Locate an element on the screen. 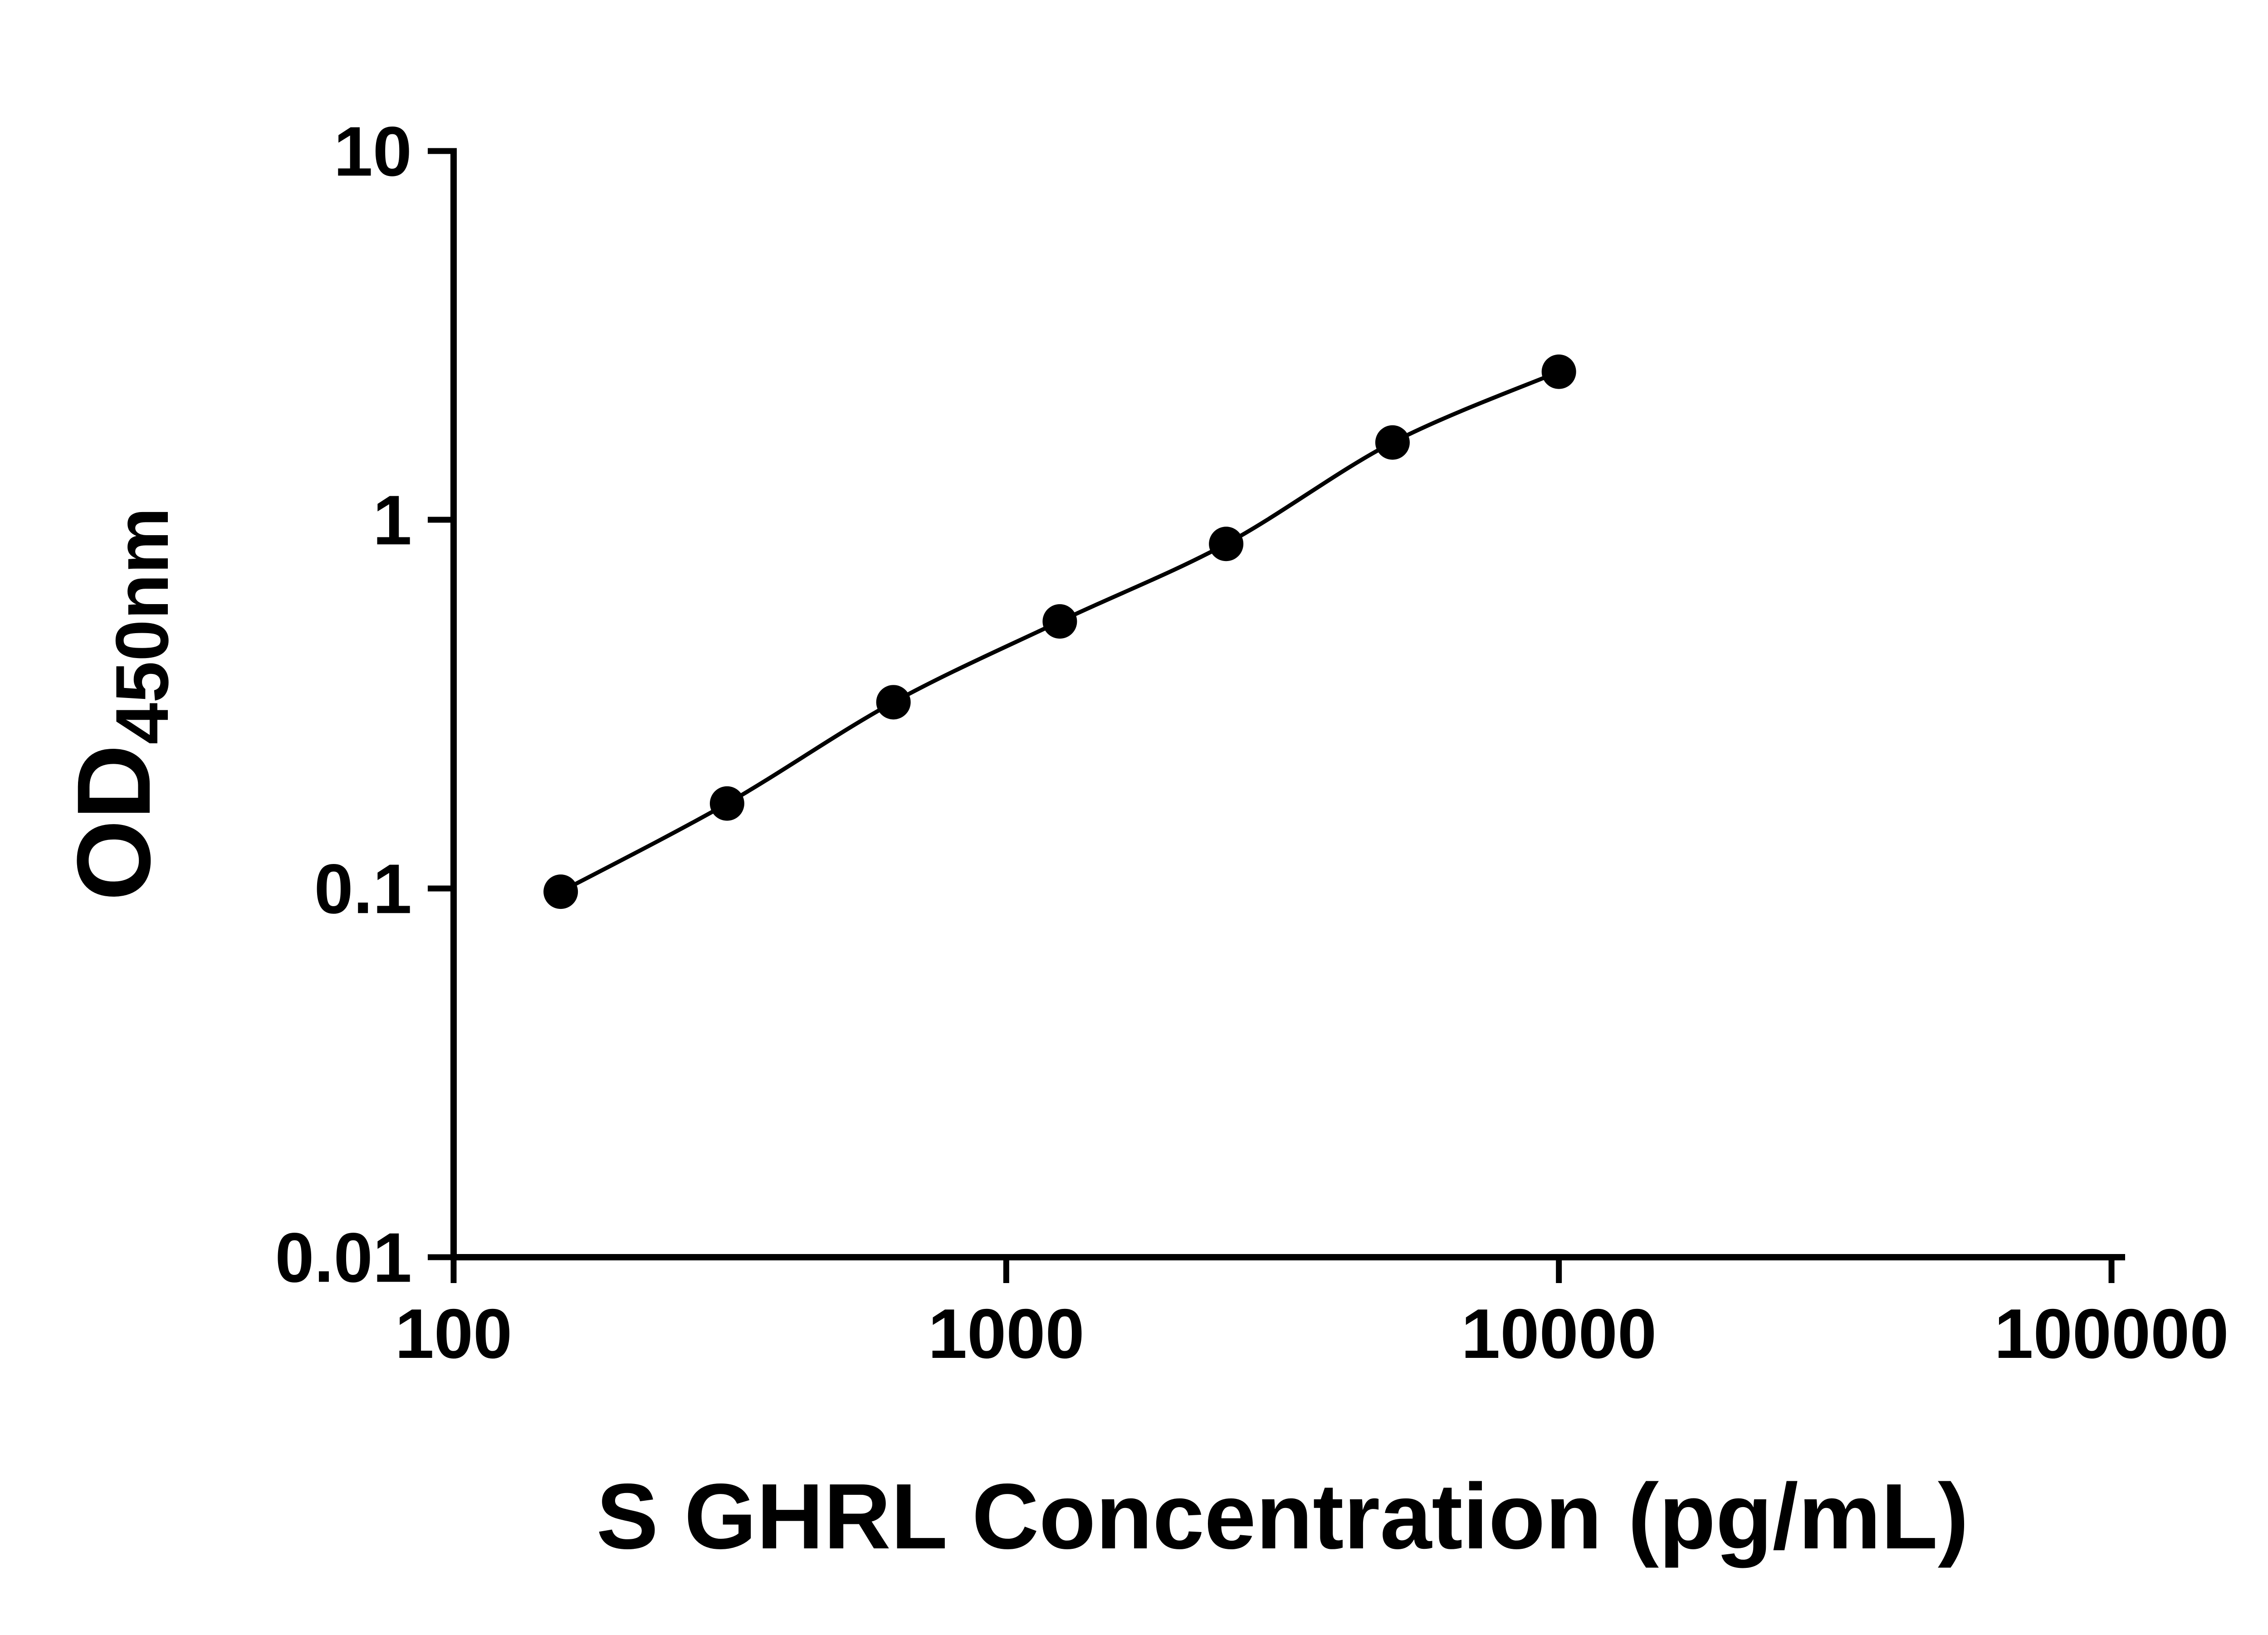 The image size is (2268, 1635). x-tick-label: 100000 is located at coordinates (2112, 1333).